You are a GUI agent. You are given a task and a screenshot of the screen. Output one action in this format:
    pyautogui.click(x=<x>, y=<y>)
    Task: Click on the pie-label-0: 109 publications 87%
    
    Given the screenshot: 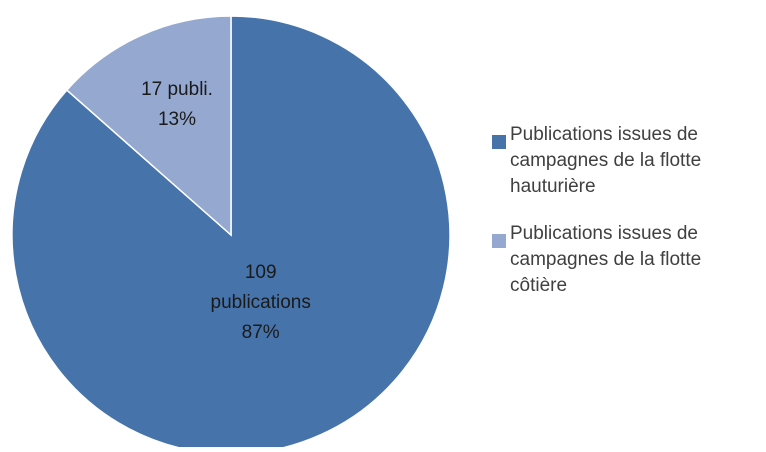 What is the action you would take?
    pyautogui.click(x=261, y=302)
    